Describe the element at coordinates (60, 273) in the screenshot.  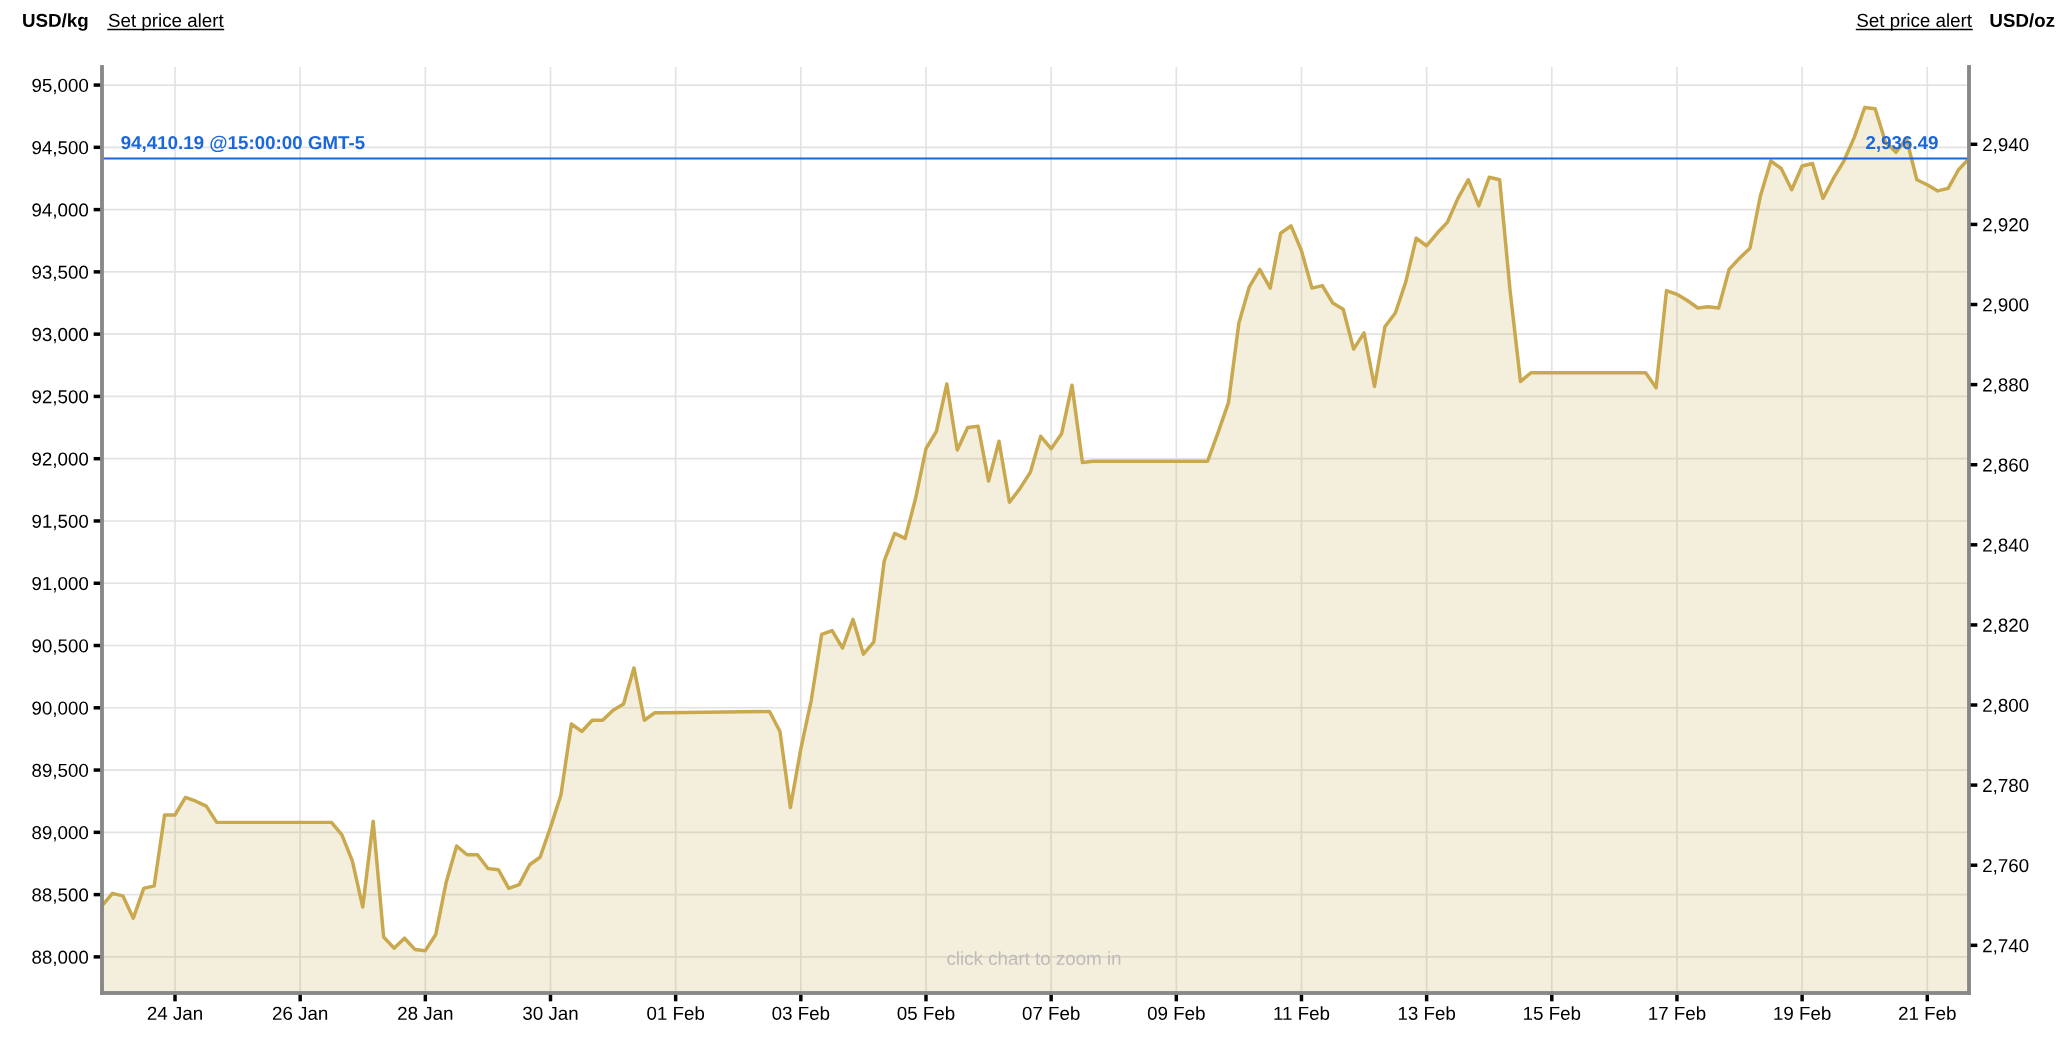
I see `y-tick-label: 93,500` at that location.